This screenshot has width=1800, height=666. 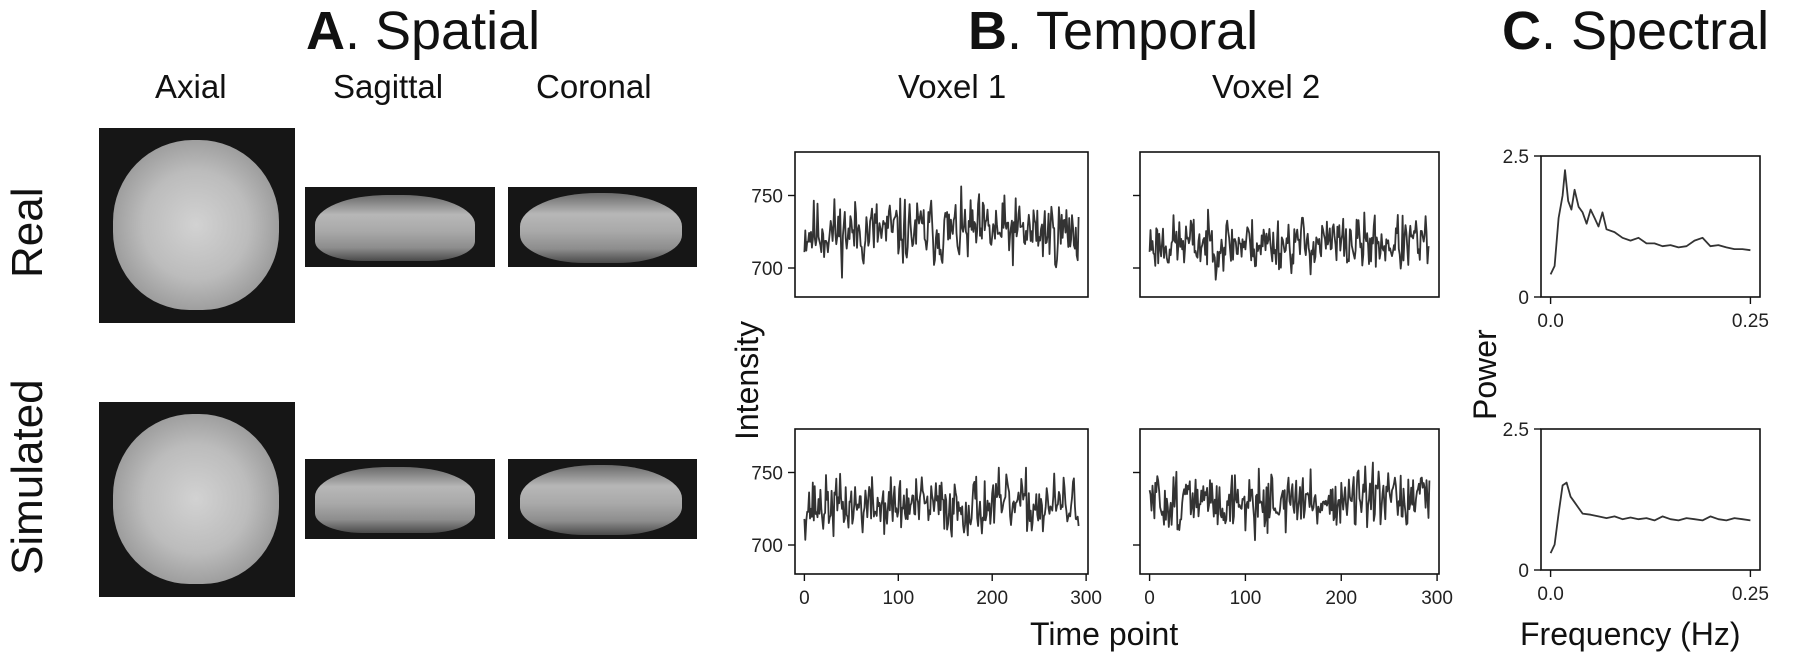 What do you see at coordinates (197, 225) in the screenshot?
I see `brain-axial-real` at bounding box center [197, 225].